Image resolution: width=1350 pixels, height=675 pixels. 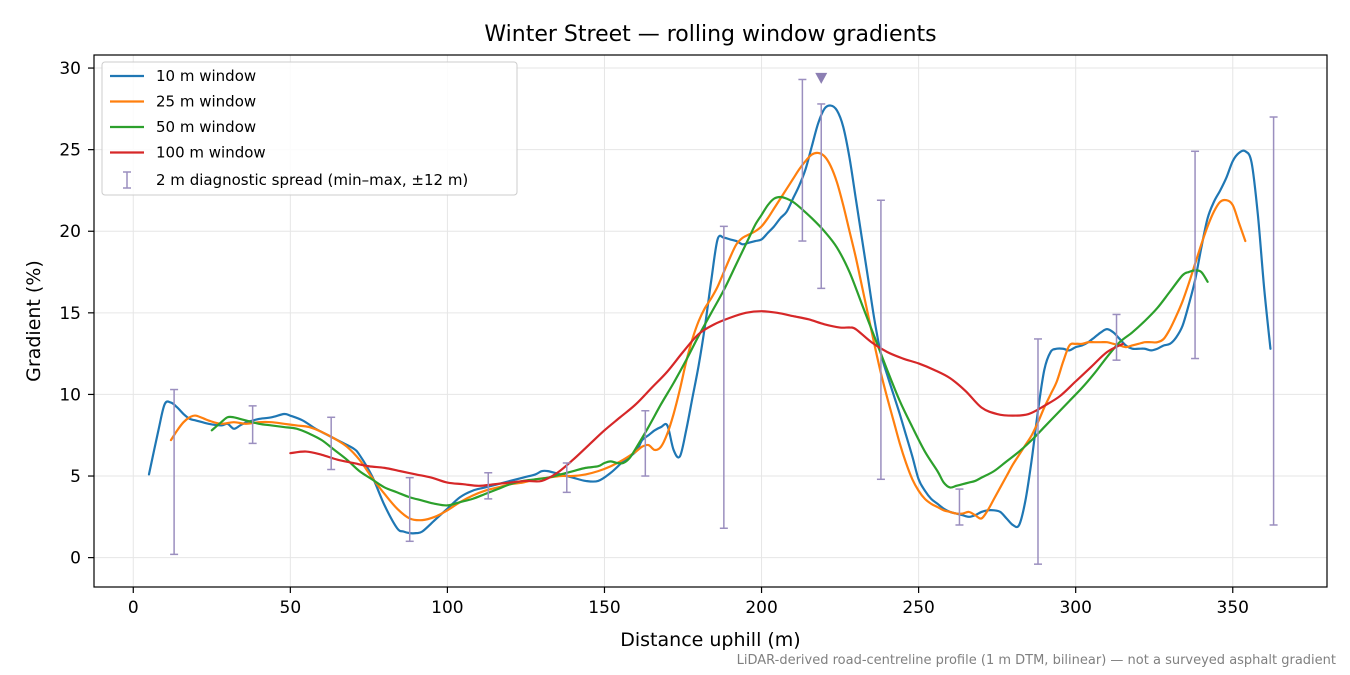 What do you see at coordinates (688, 602) in the screenshot?
I see `x-axis-ticks: 0 50 100 150 200 250 300 350` at bounding box center [688, 602].